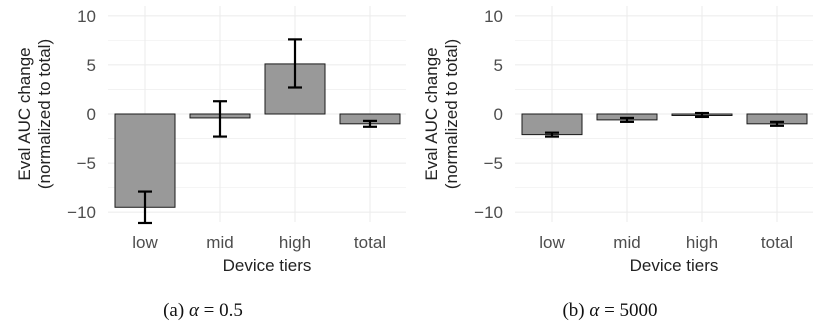 Image resolution: width=813 pixels, height=330 pixels. I want to click on caption-b: (b) α = 5000, so click(610, 311).